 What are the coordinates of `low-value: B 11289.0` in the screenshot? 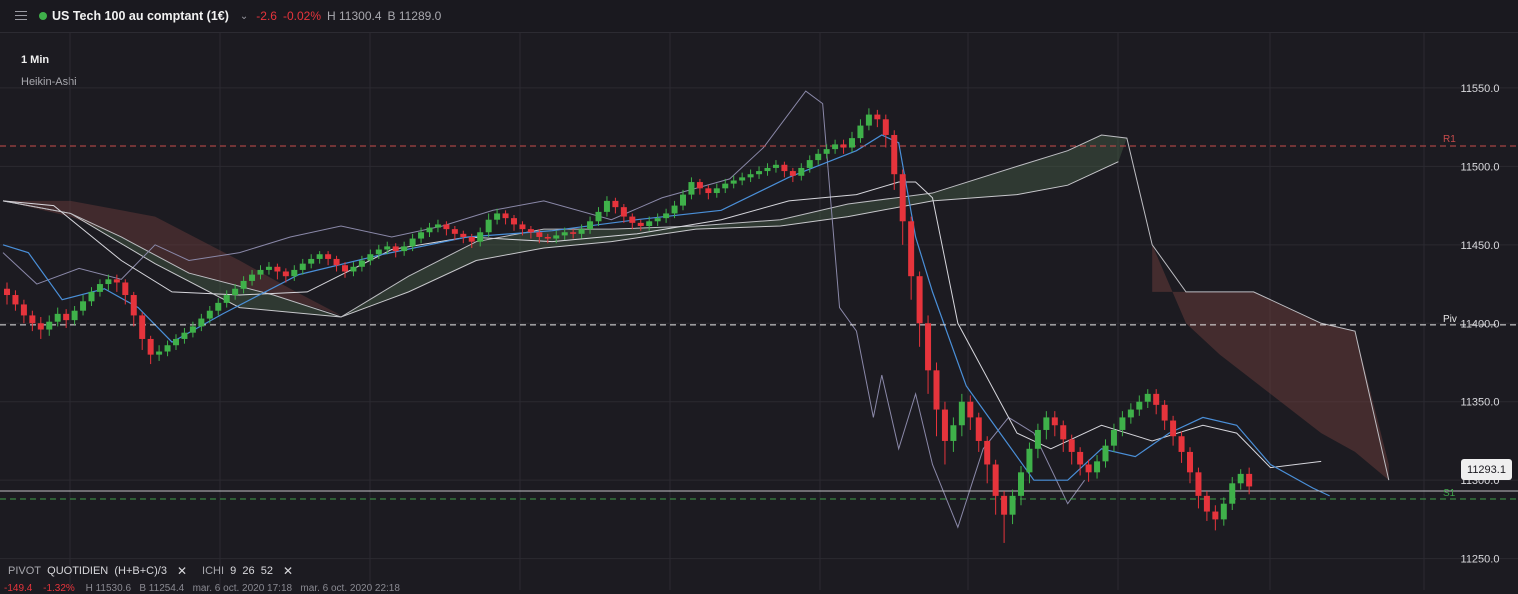 It's located at (414, 16).